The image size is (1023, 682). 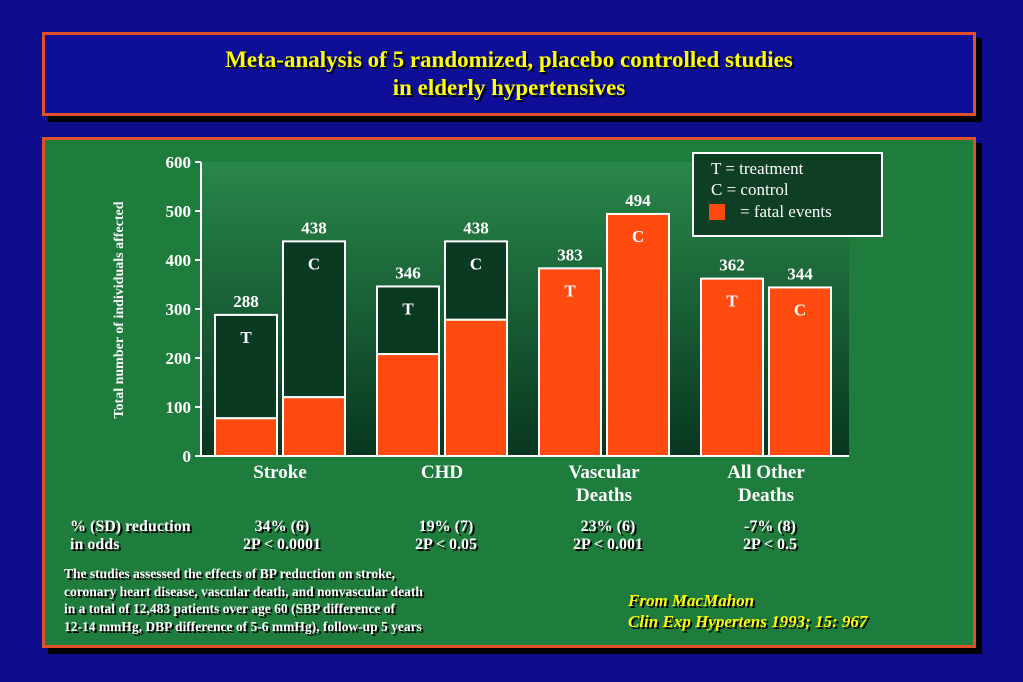 I want to click on y-tick-label: 600, so click(x=179, y=162).